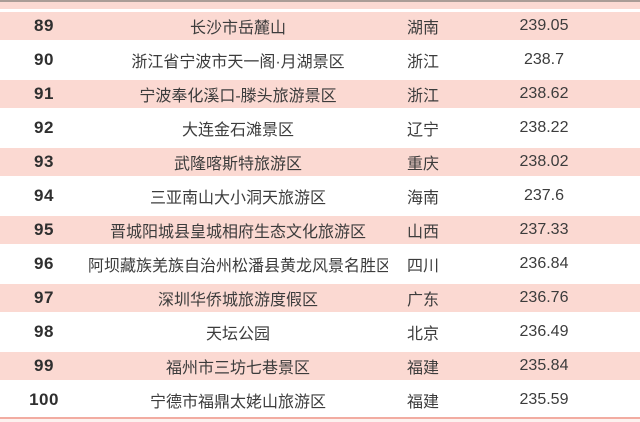 The height and width of the screenshot is (422, 640). What do you see at coordinates (320, 366) in the screenshot?
I see `table-row: 99 福州市三坊七巷景区 福建 235.84` at bounding box center [320, 366].